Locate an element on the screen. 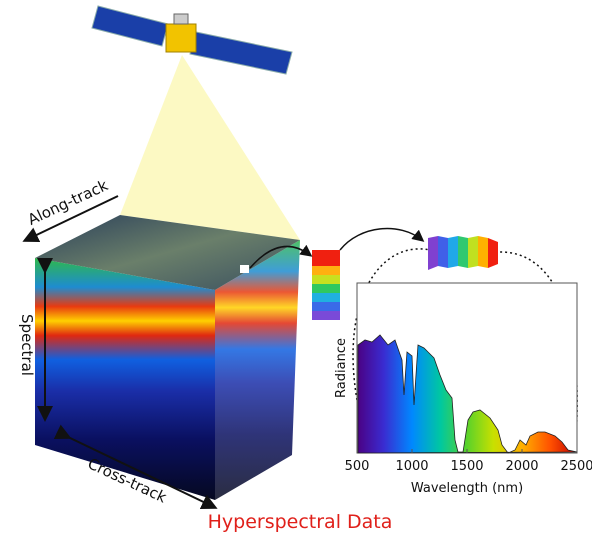 This screenshot has width=592, height=533. pixel is located at coordinates (244, 269).